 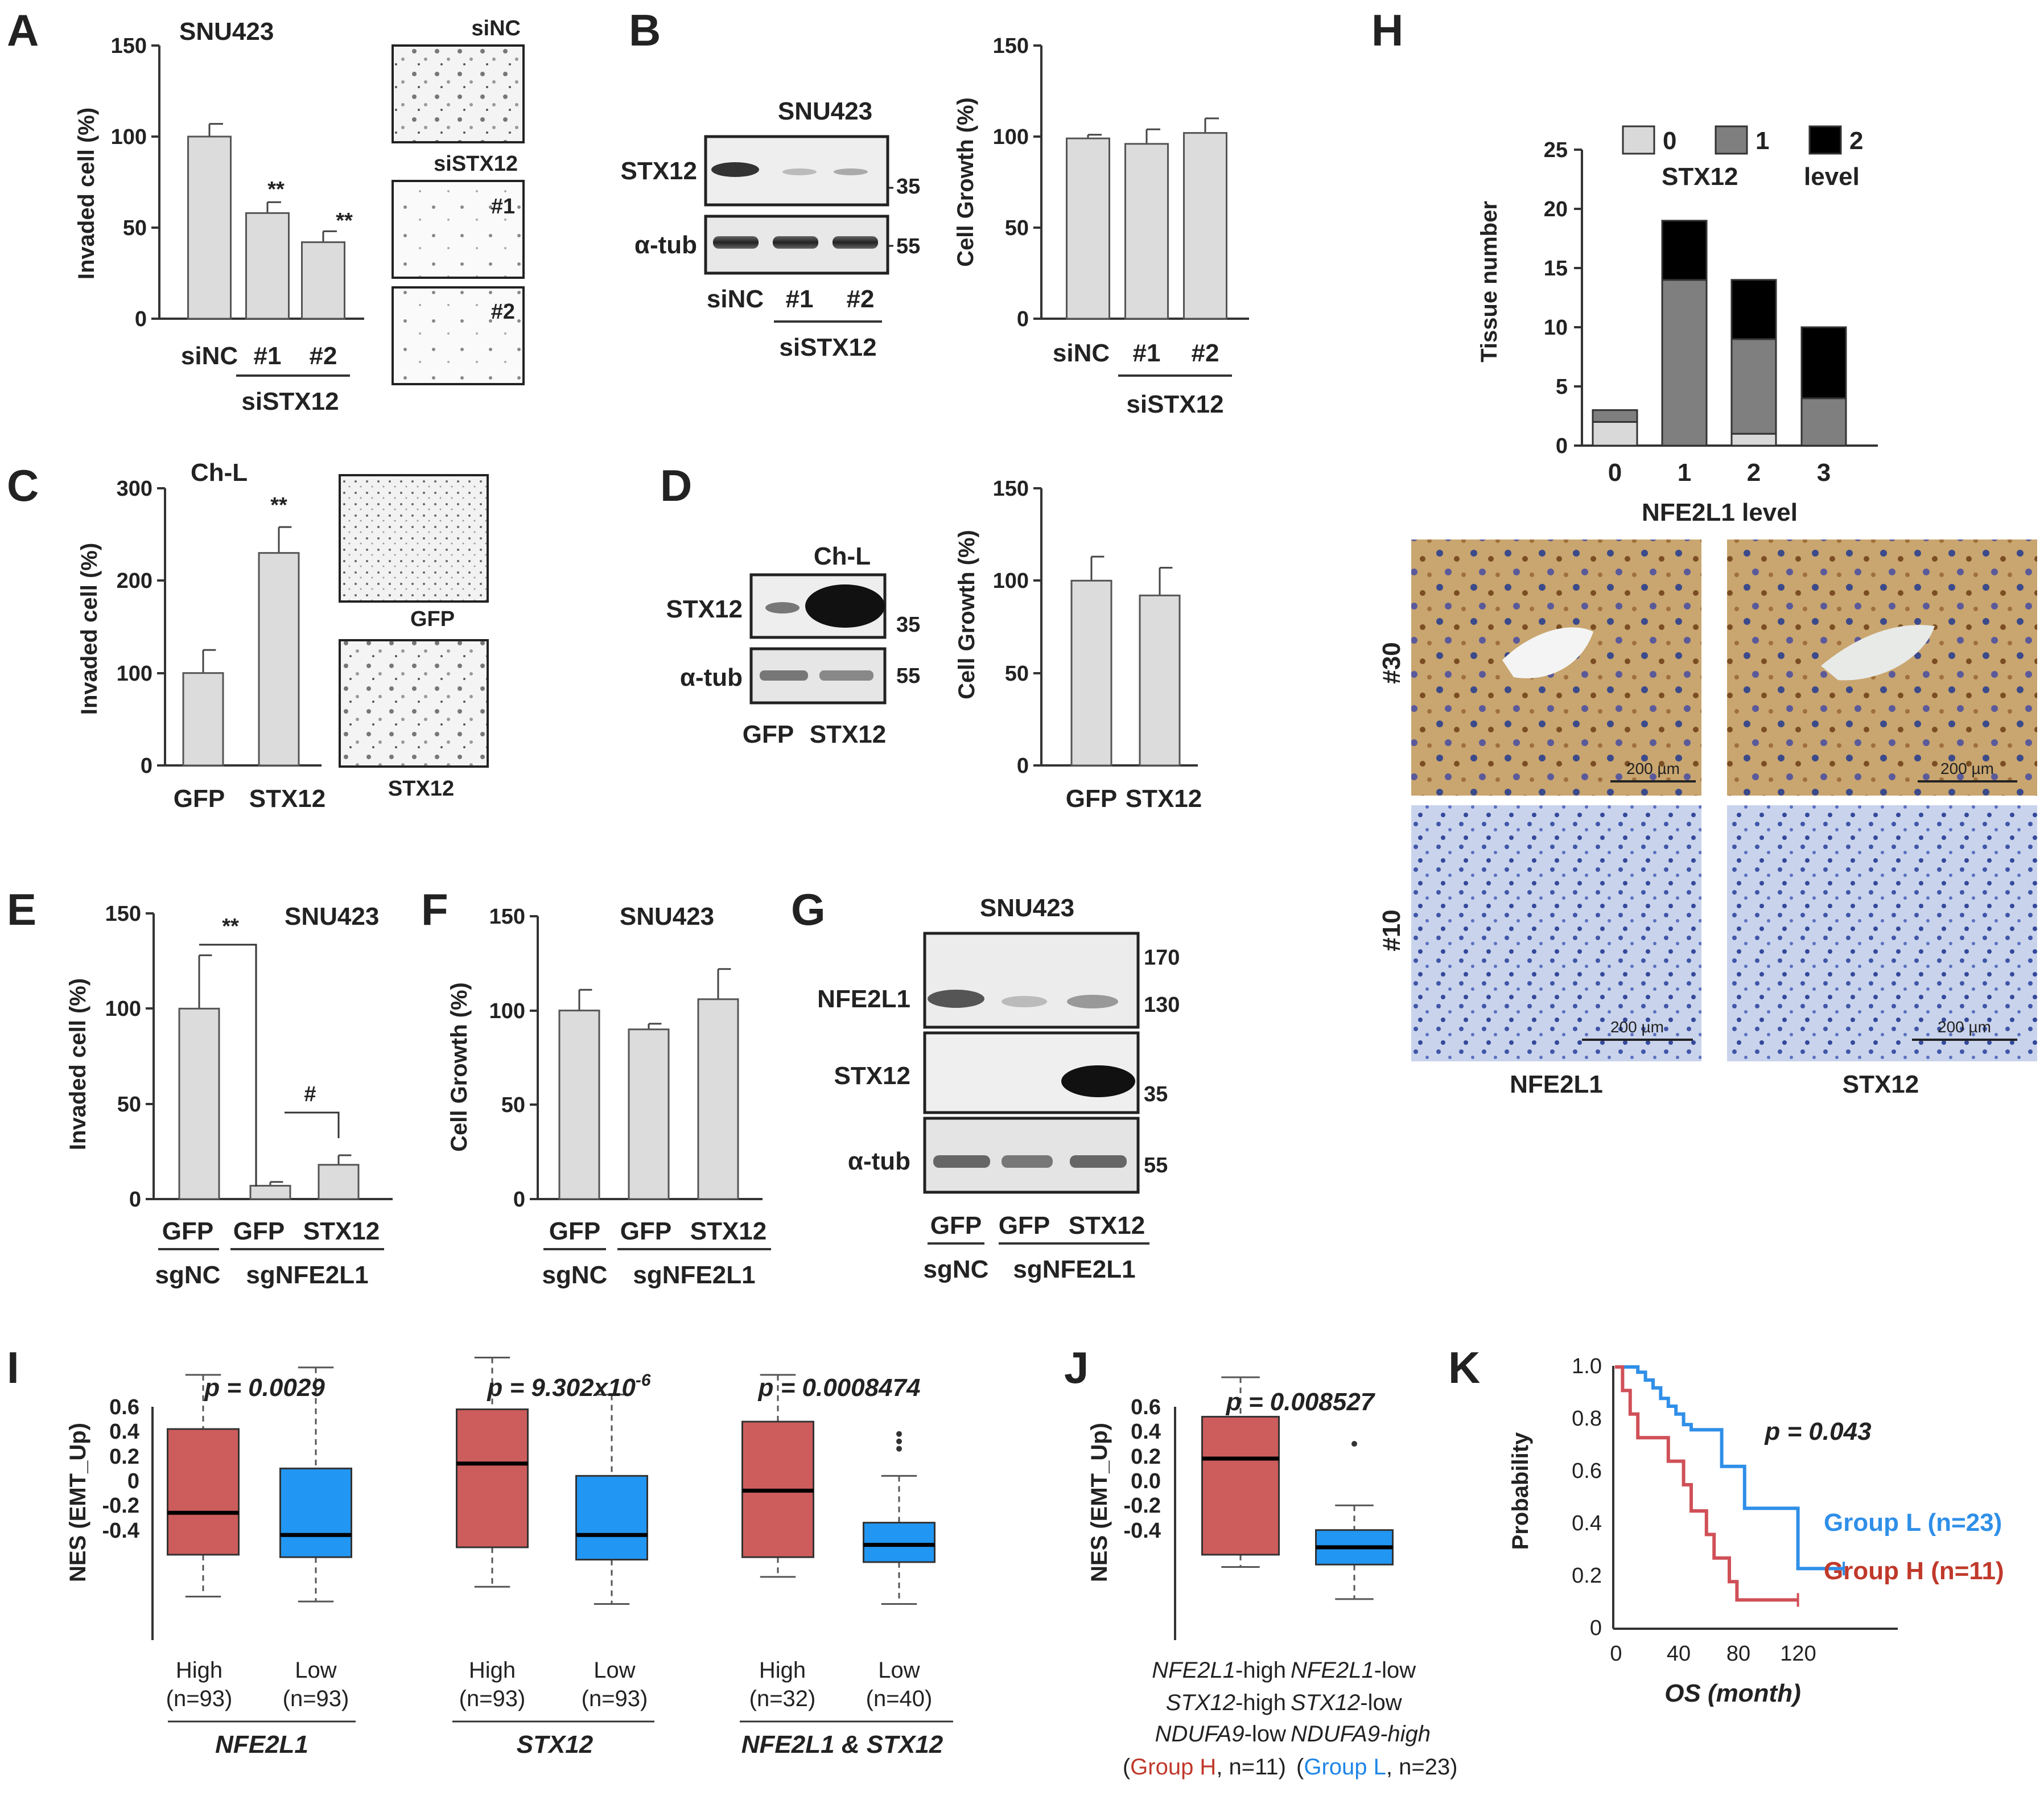 I want to click on ytick: -0.2, so click(x=1142, y=1506).